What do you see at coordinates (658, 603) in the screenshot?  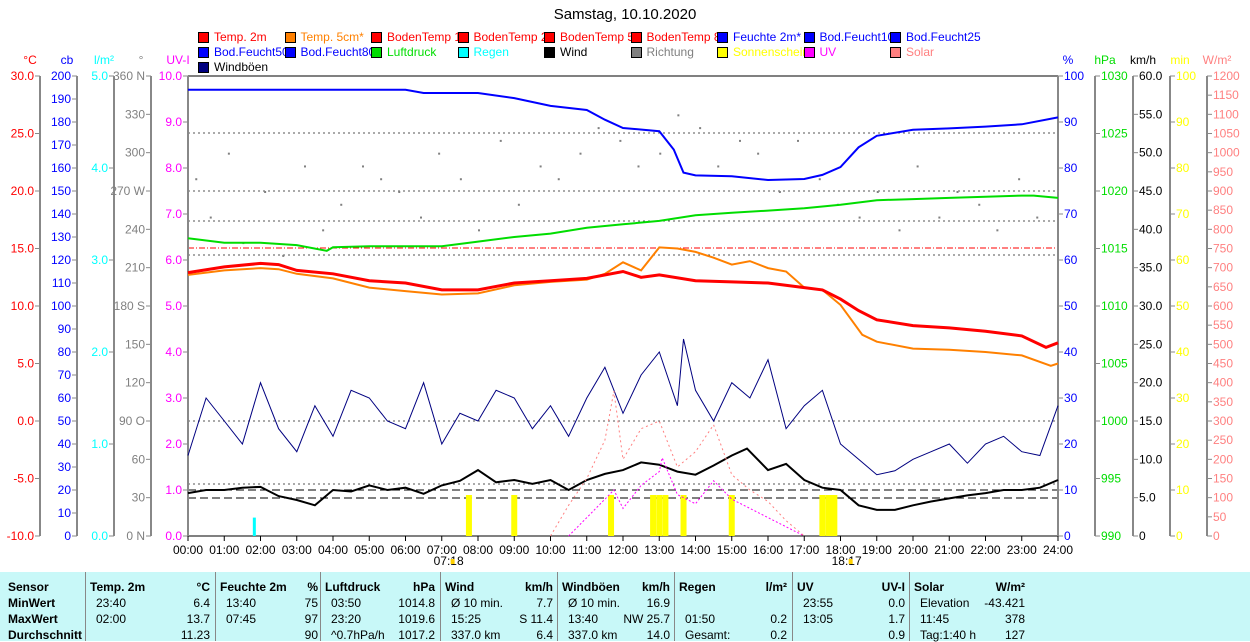 I see `cell-value: 16.9` at bounding box center [658, 603].